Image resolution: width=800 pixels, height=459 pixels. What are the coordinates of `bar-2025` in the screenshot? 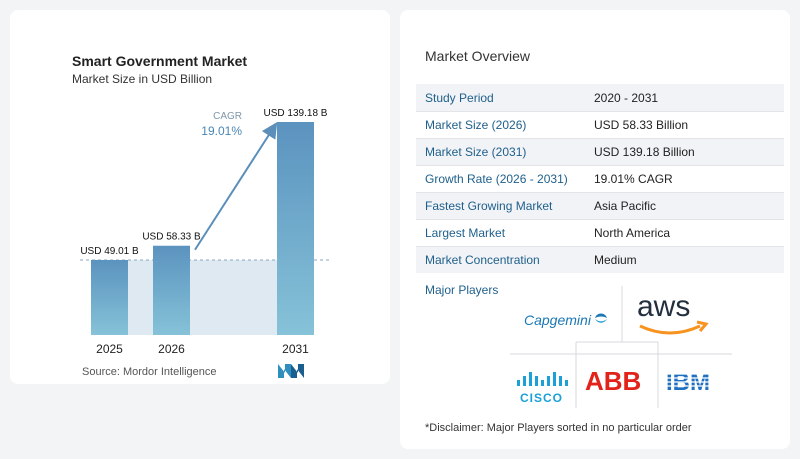 It's located at (109, 297).